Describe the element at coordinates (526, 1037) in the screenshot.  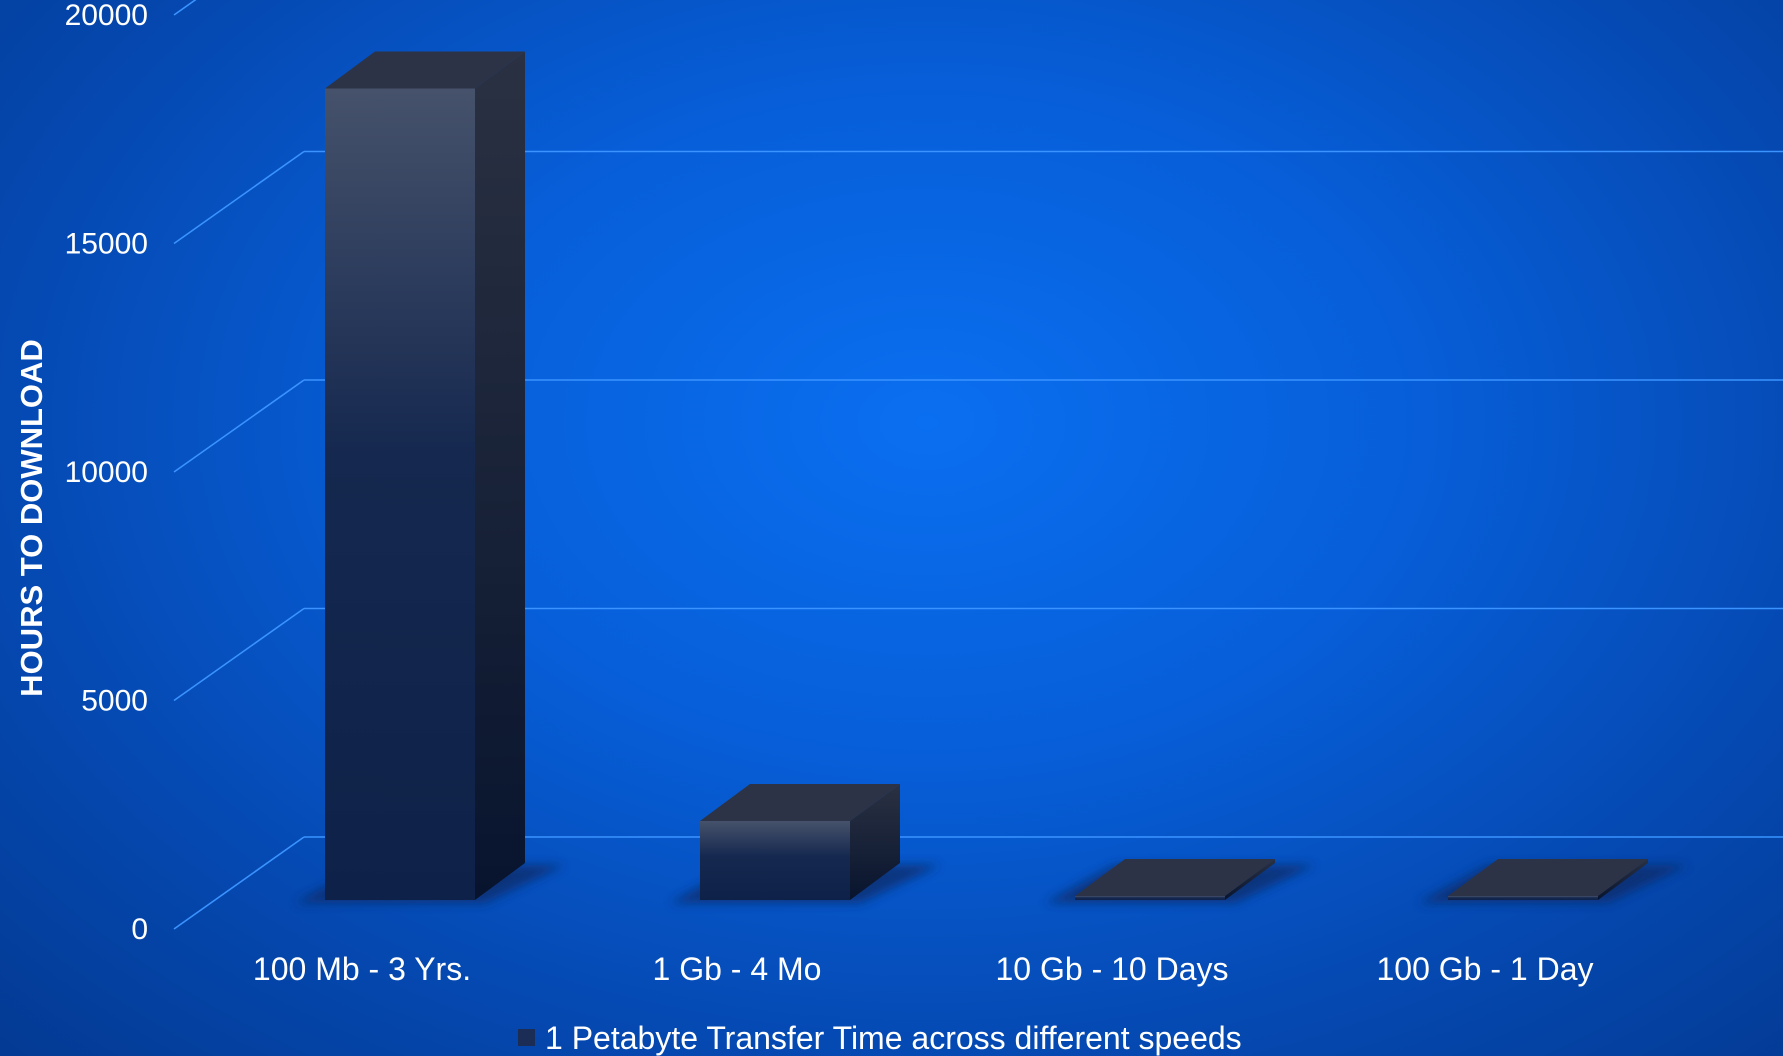
I see `legend-swatch` at that location.